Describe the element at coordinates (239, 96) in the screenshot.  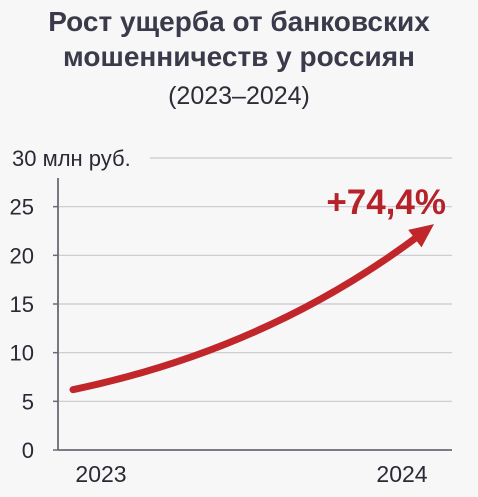
I see `chart-subtitle: (2023–2024)` at that location.